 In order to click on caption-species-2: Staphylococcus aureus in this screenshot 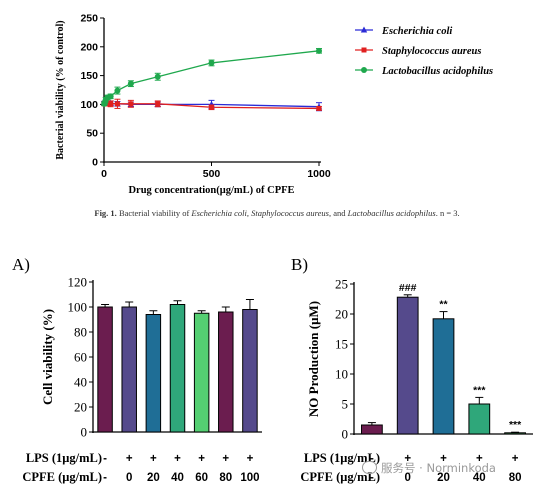, I will do `click(290, 213)`.